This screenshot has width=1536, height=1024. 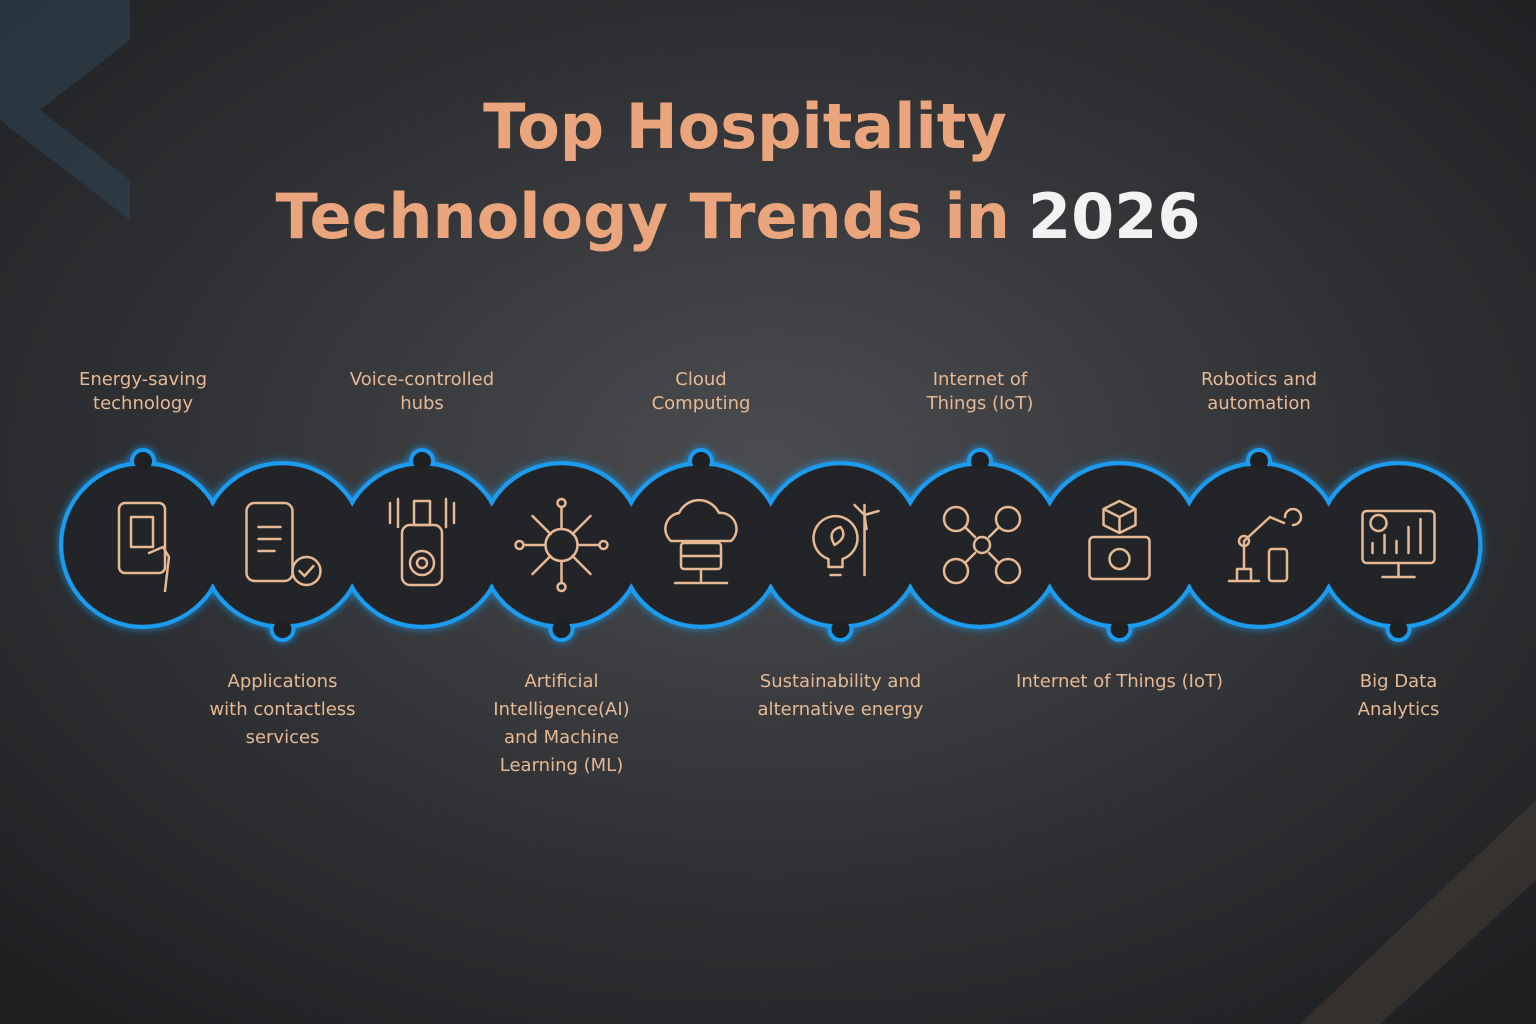 I want to click on top-label: hubs, so click(x=422, y=403).